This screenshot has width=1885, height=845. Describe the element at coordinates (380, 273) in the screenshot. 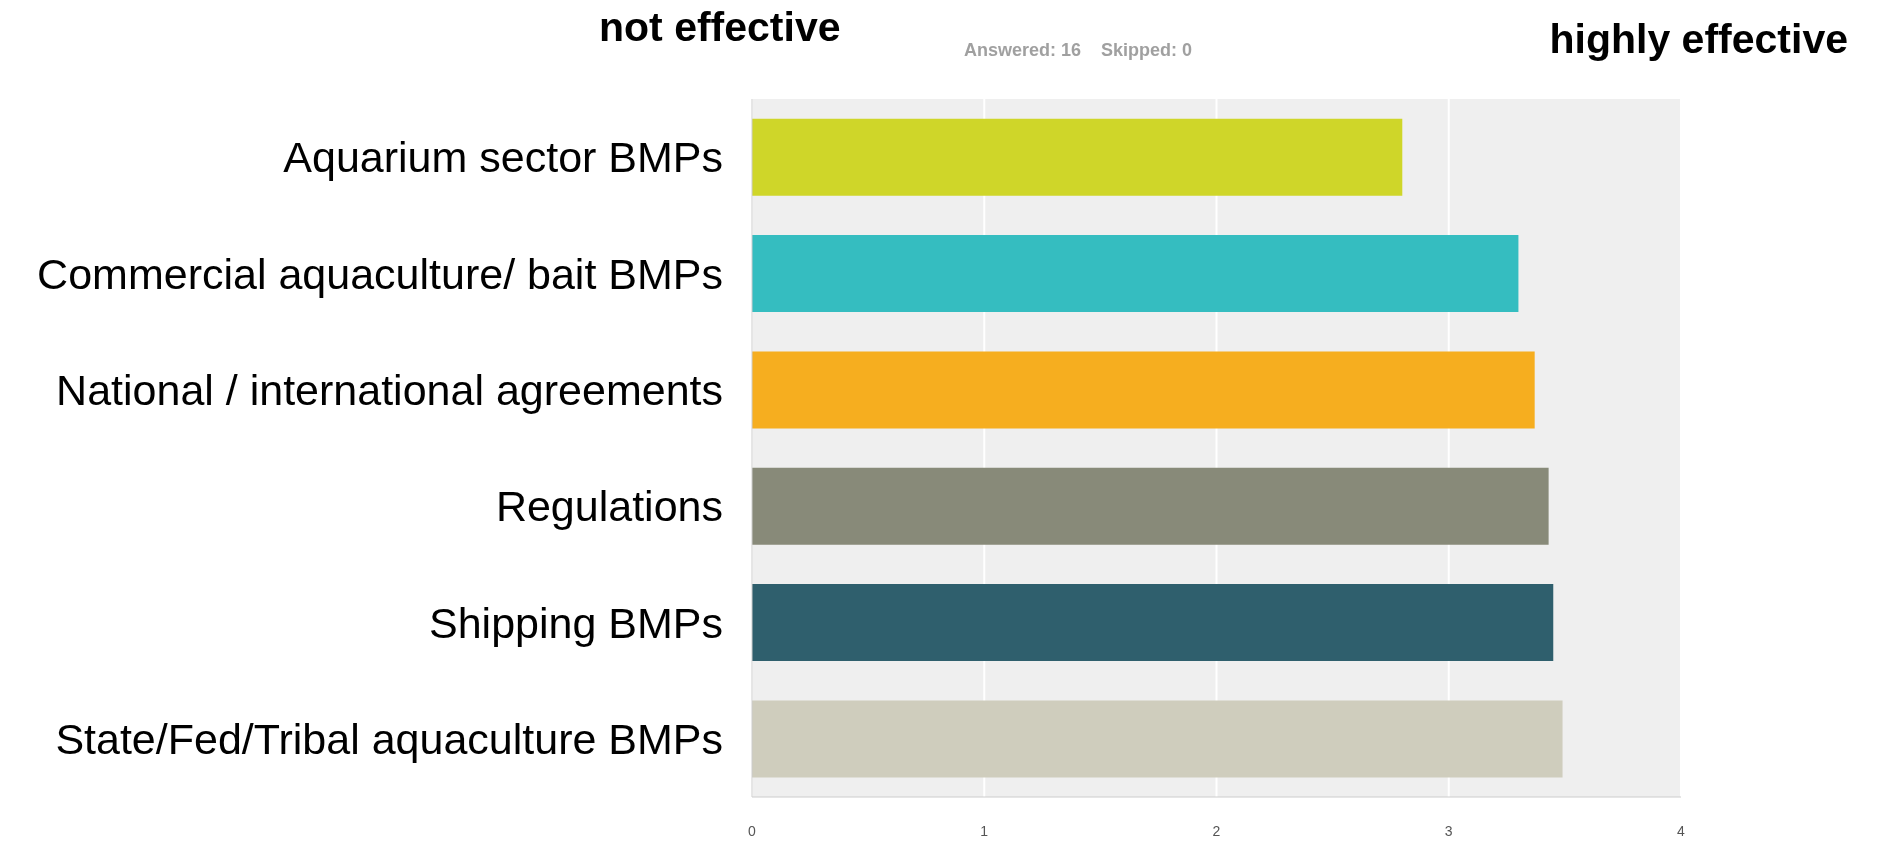

I see `y-tick-label: Commercial aquaculture/ bait BMPs` at that location.